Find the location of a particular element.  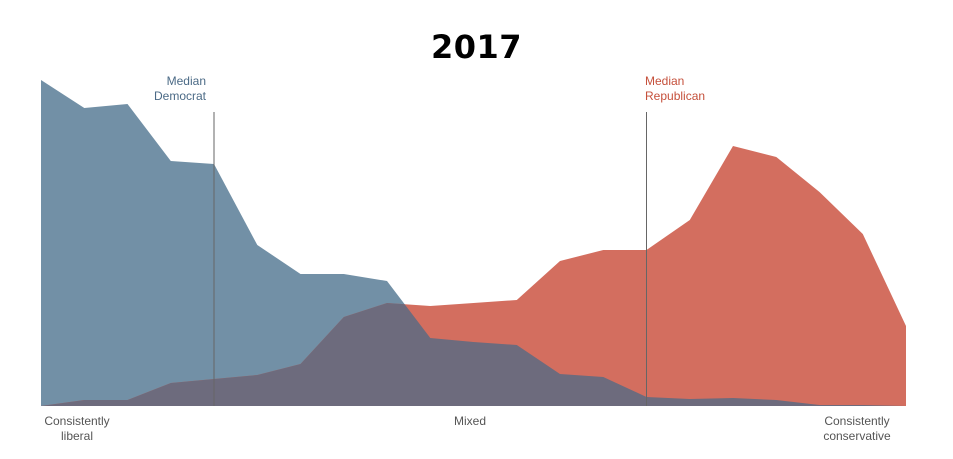

chart-title: 2017 is located at coordinates (476, 47).